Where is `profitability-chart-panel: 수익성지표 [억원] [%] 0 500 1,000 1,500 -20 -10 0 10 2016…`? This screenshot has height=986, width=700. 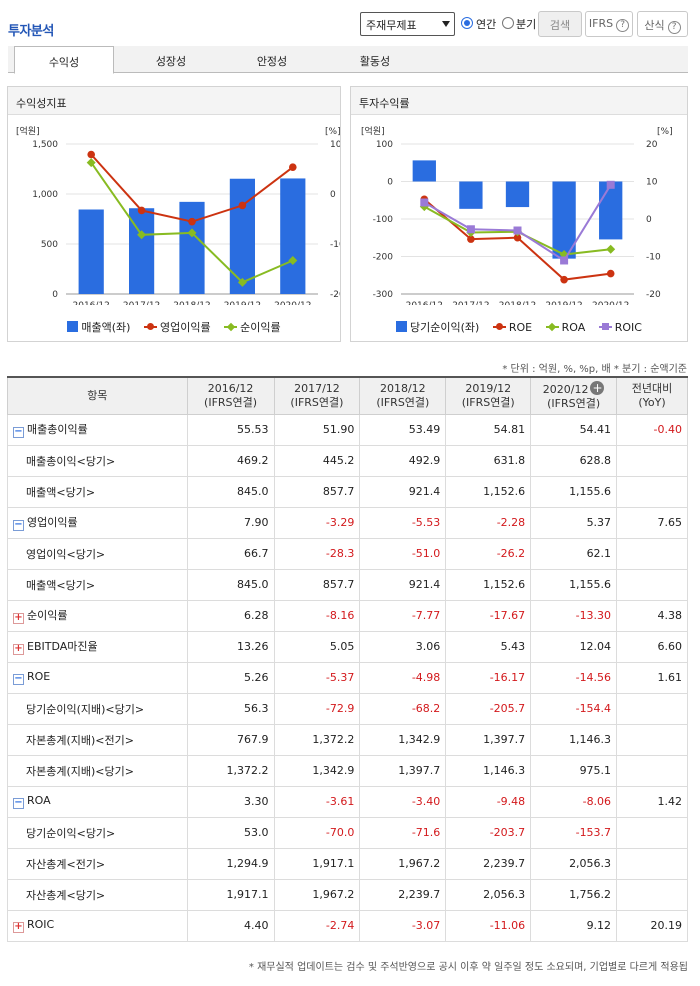
profitability-chart-panel: 수익성지표 [억원] [%] 0 500 1,000 1,500 -20 -10 0 10 2016… is located at coordinates (174, 214).